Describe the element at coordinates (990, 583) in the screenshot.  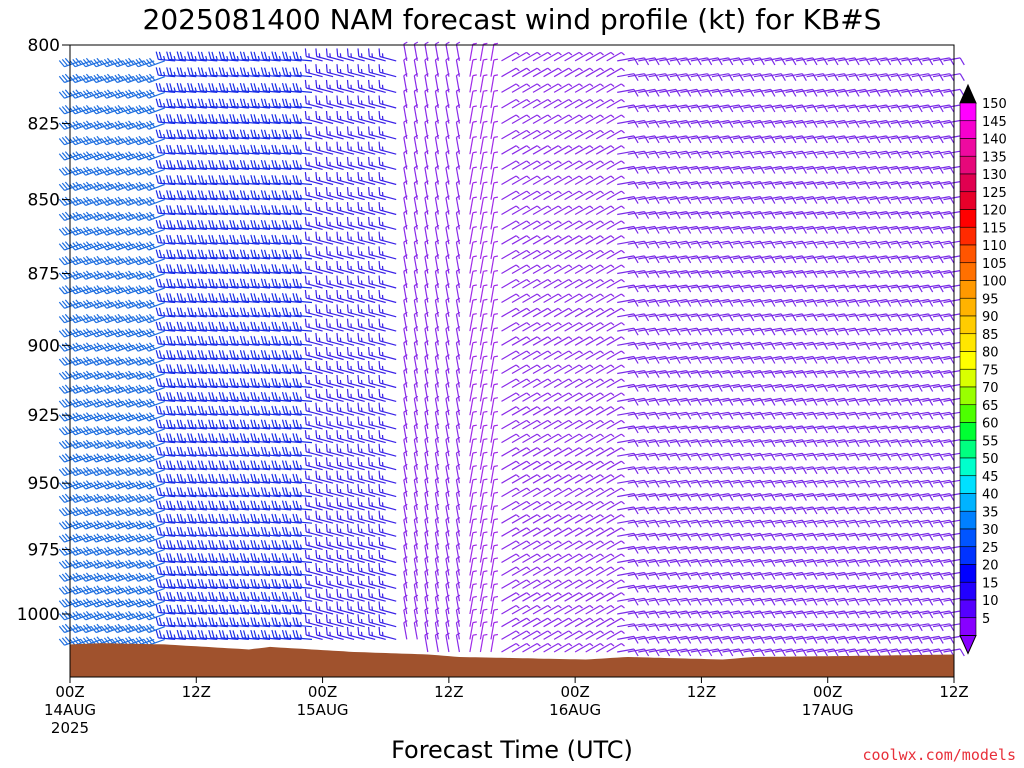
I see `colorbar-label: 15` at that location.